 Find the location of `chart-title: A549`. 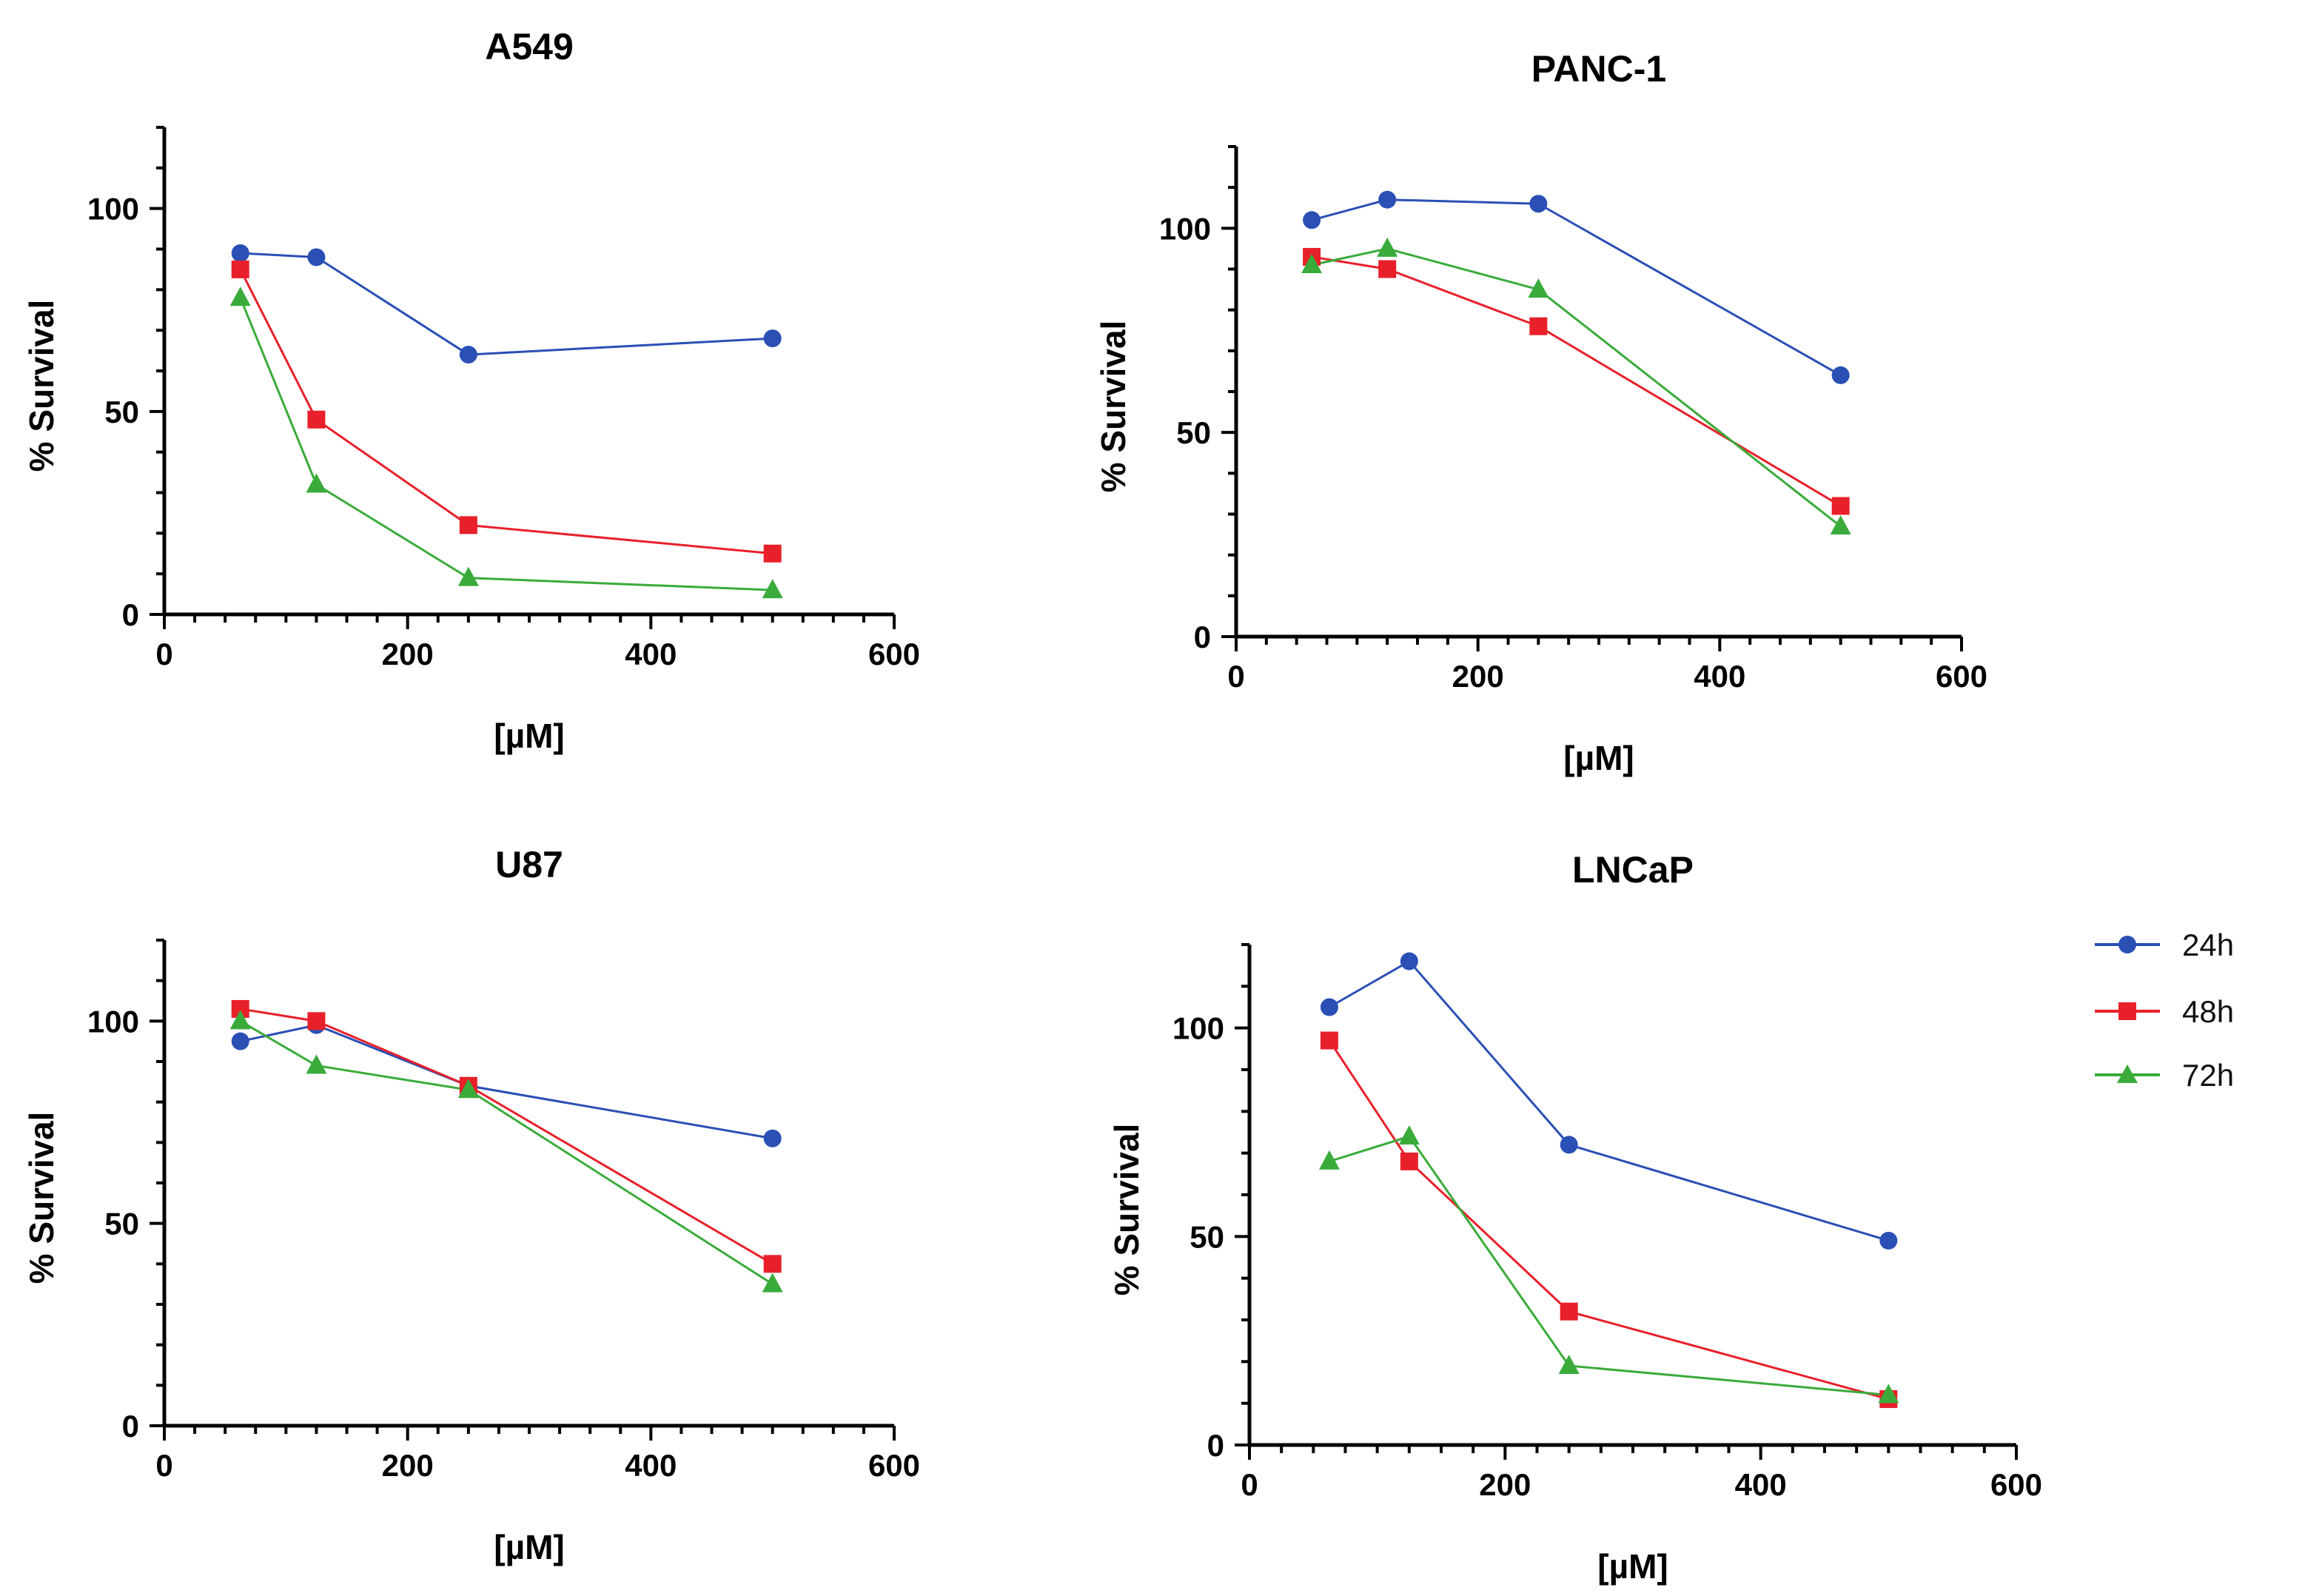

chart-title: A549 is located at coordinates (529, 46).